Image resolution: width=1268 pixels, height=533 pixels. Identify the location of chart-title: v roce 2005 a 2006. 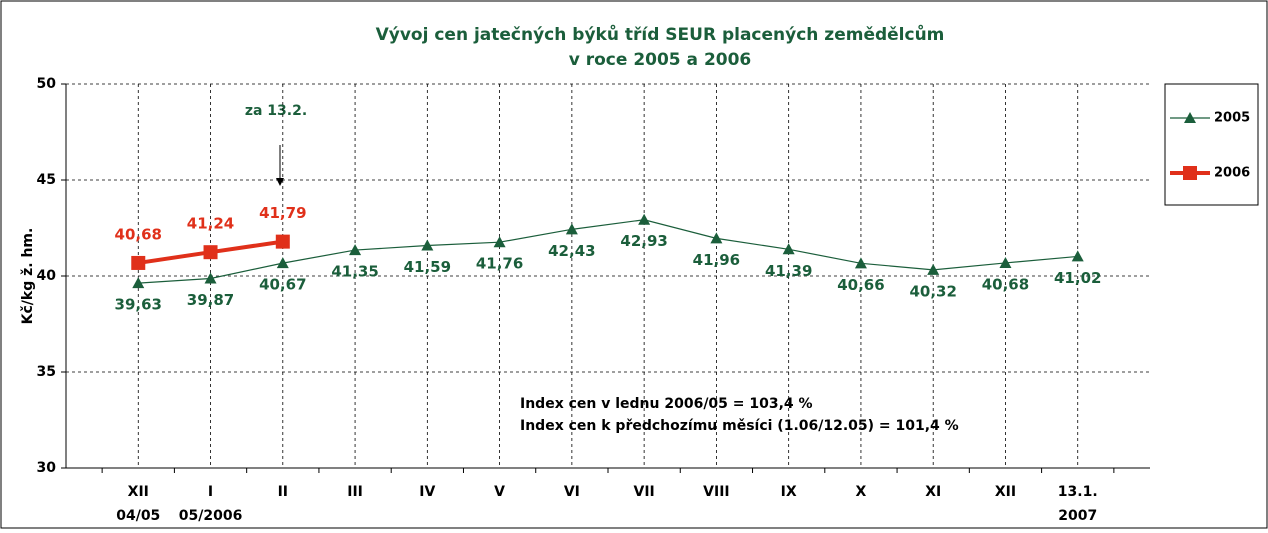
(660, 60).